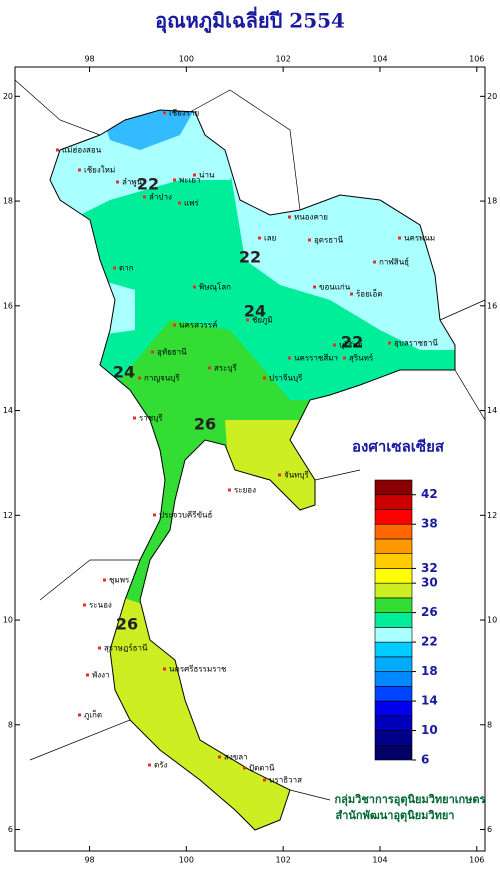  Describe the element at coordinates (205, 424) in the screenshot. I see `contour-label: 26` at that location.